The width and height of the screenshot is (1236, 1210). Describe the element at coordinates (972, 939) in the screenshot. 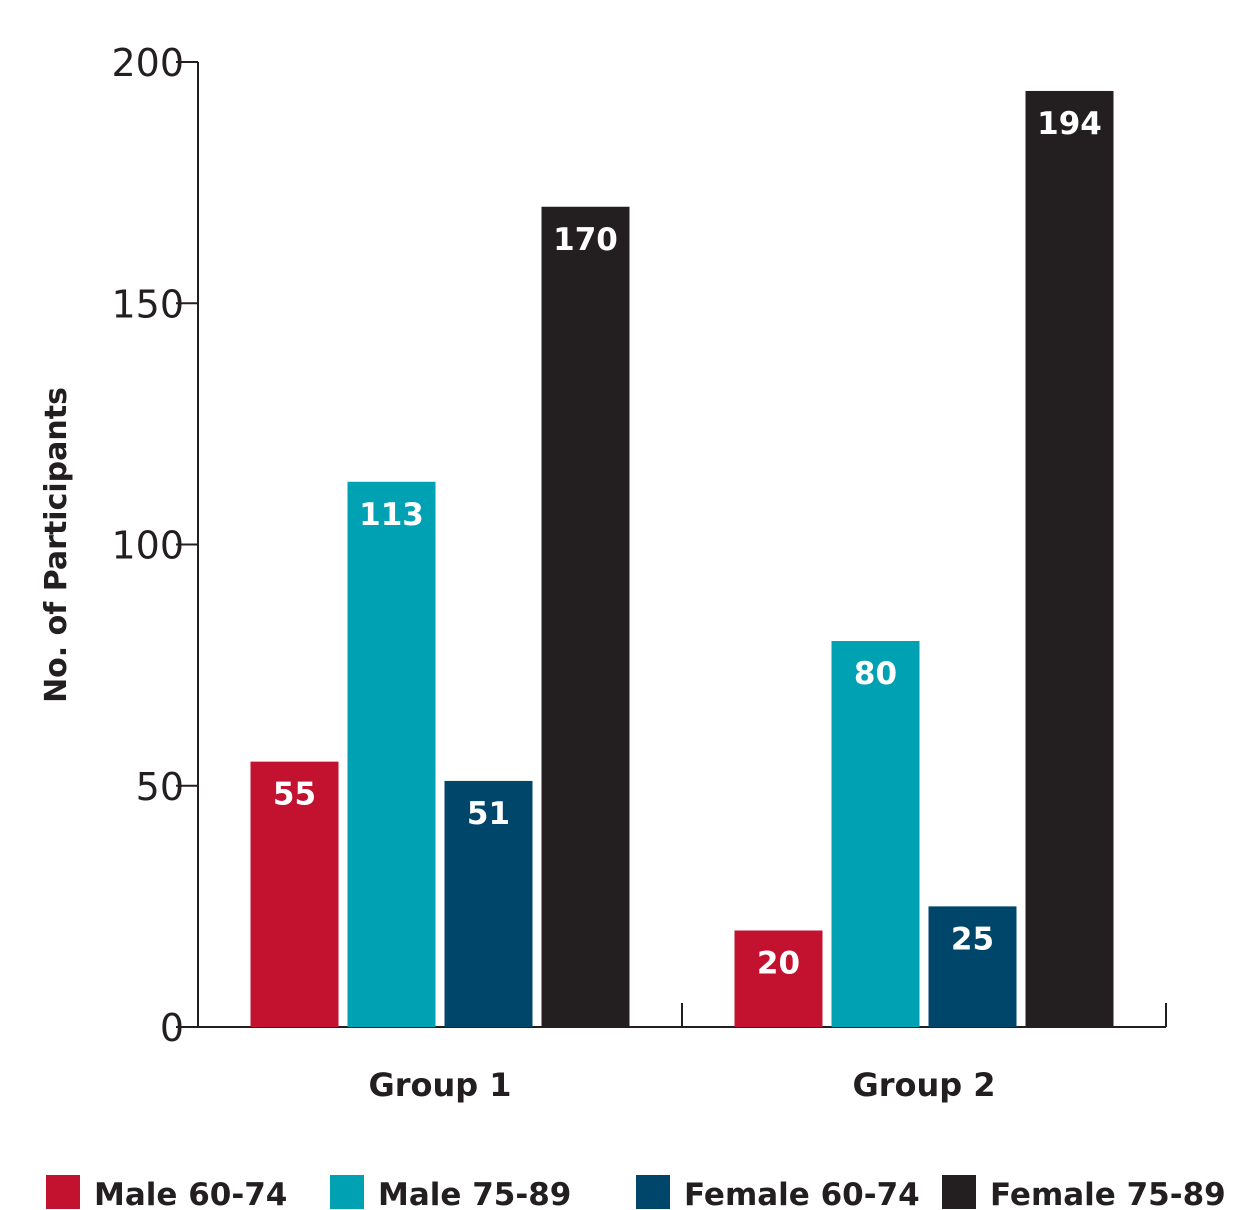

I see `bar-value-label: 25` at that location.